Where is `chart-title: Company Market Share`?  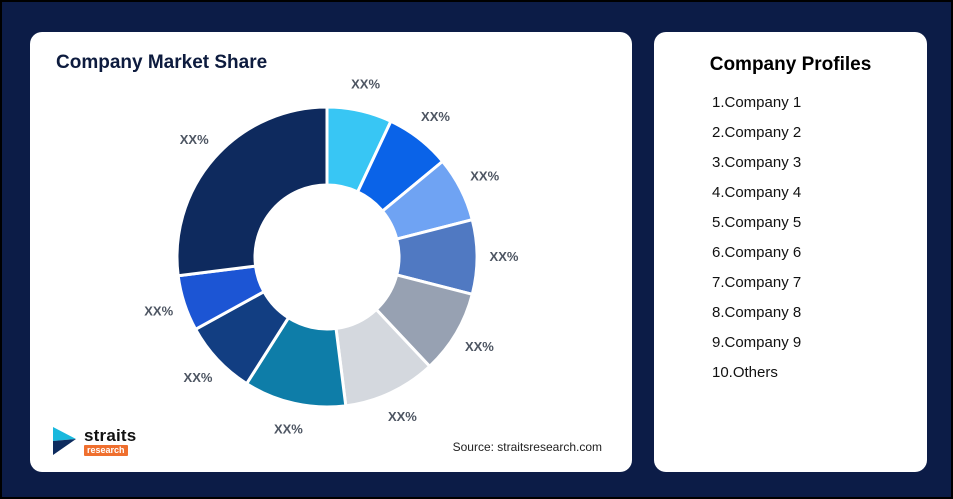 chart-title: Company Market Share is located at coordinates (162, 62).